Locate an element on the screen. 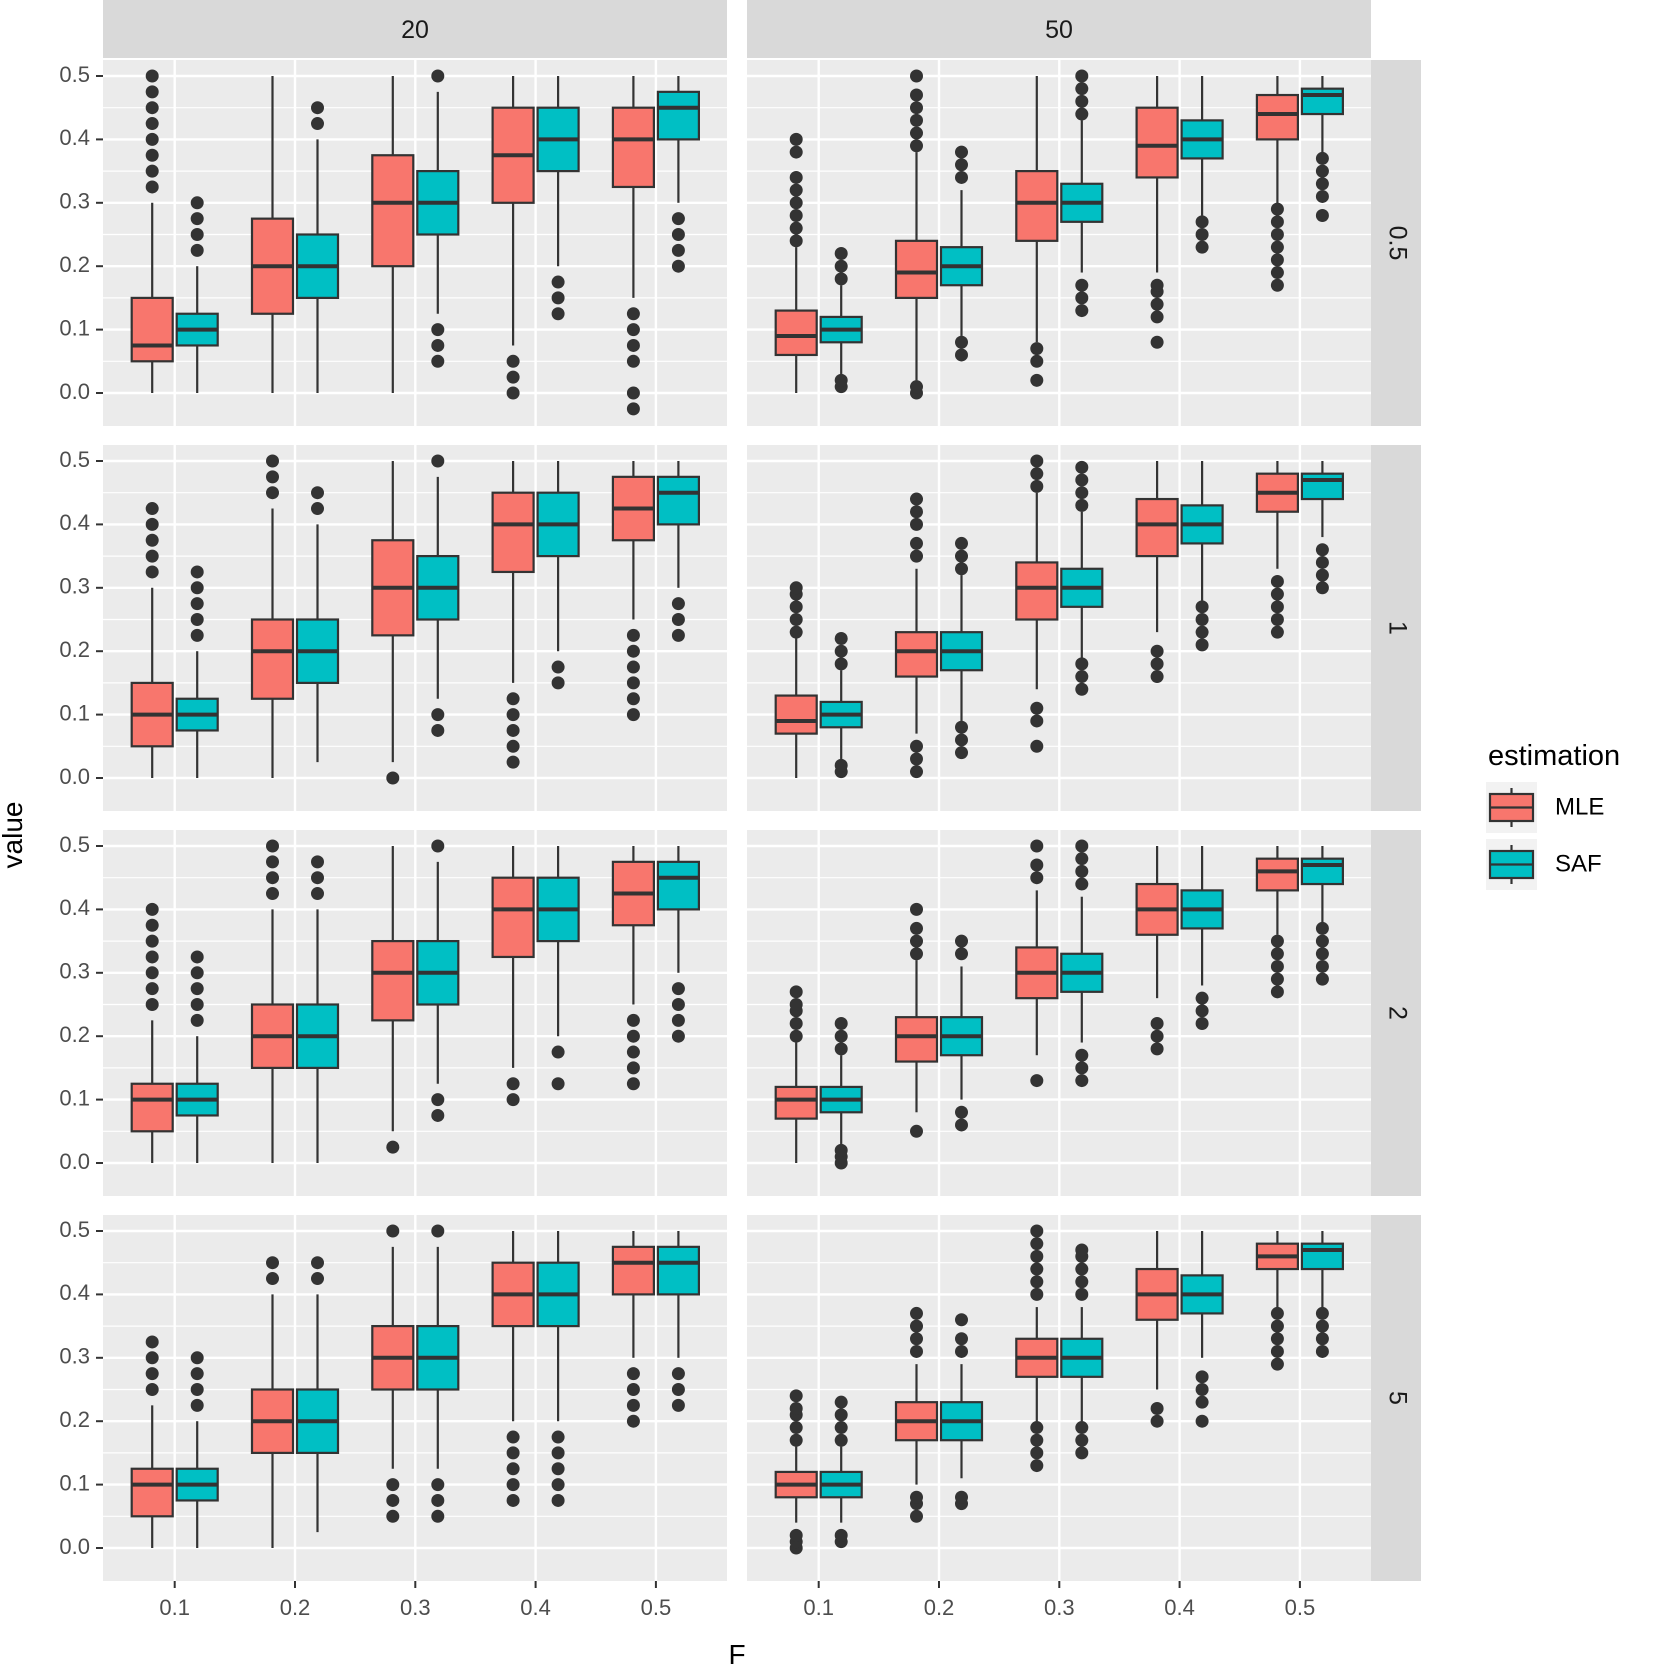  y-tick-label: 0.1 is located at coordinates (74, 712).